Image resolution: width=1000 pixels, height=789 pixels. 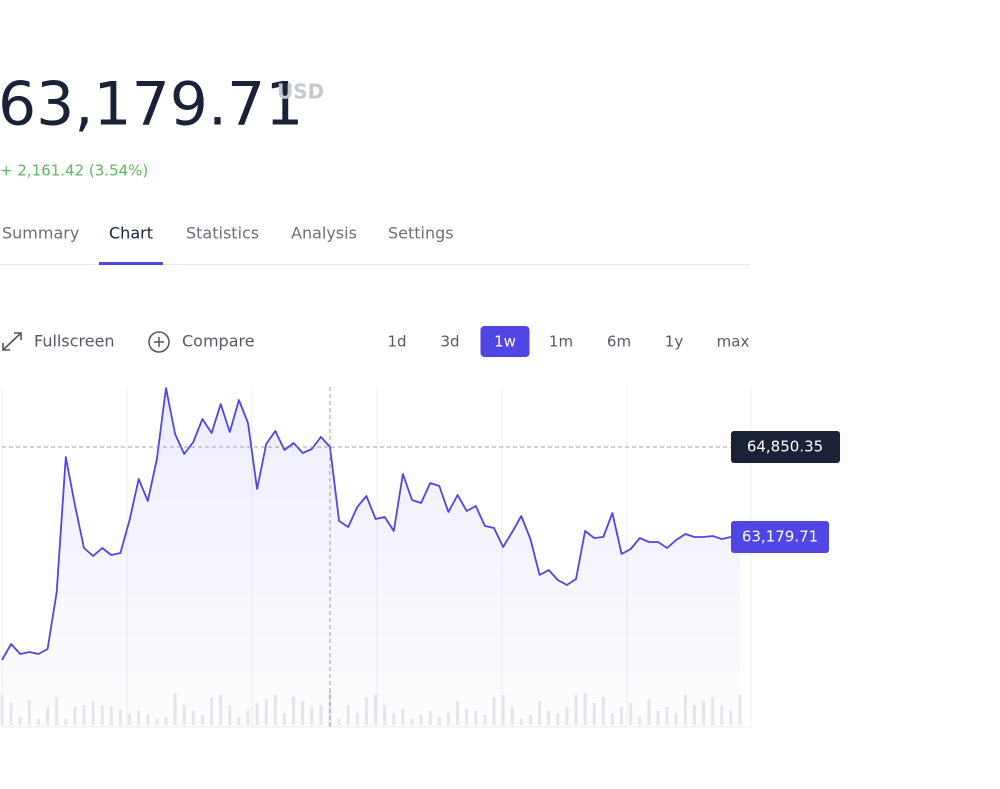 What do you see at coordinates (561, 342) in the screenshot?
I see `range-button: 1m` at bounding box center [561, 342].